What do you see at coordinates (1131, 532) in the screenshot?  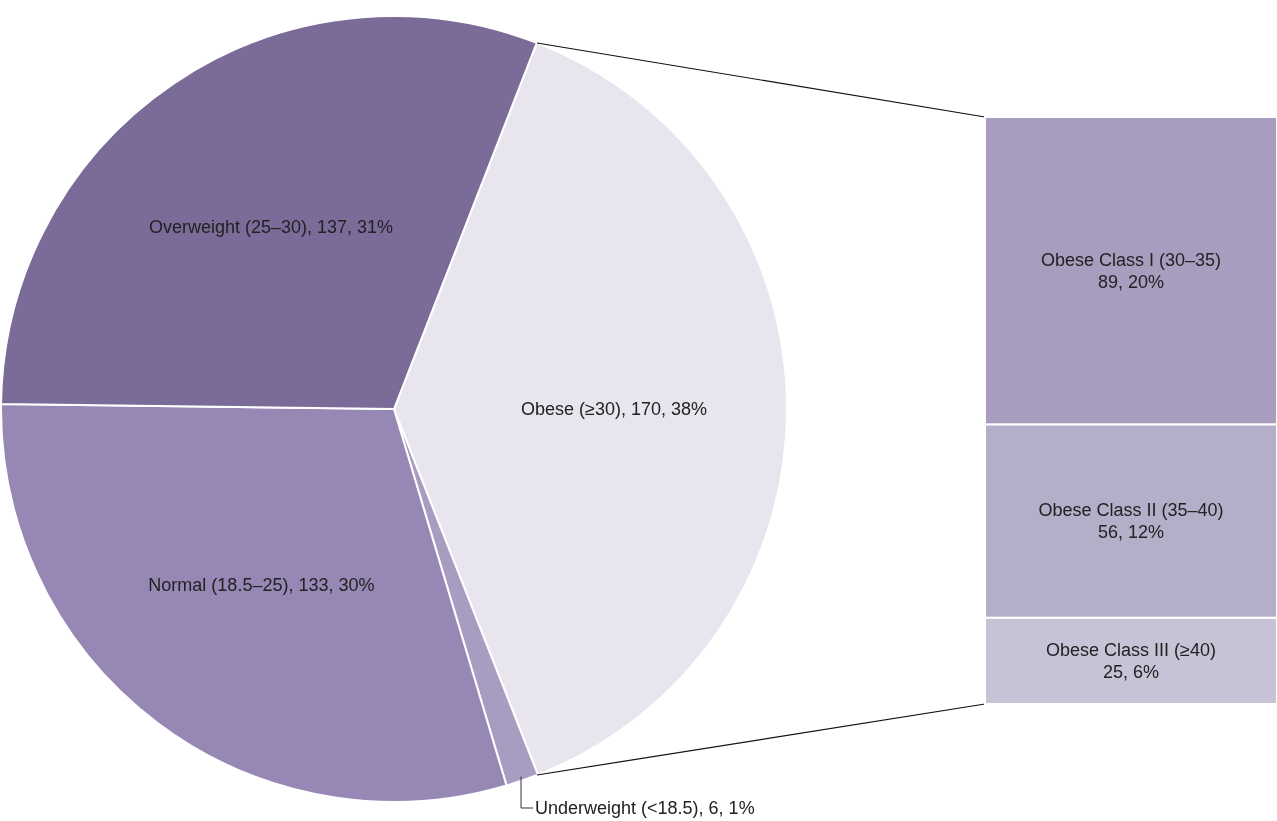 I see `data-label: 56, 12%` at bounding box center [1131, 532].